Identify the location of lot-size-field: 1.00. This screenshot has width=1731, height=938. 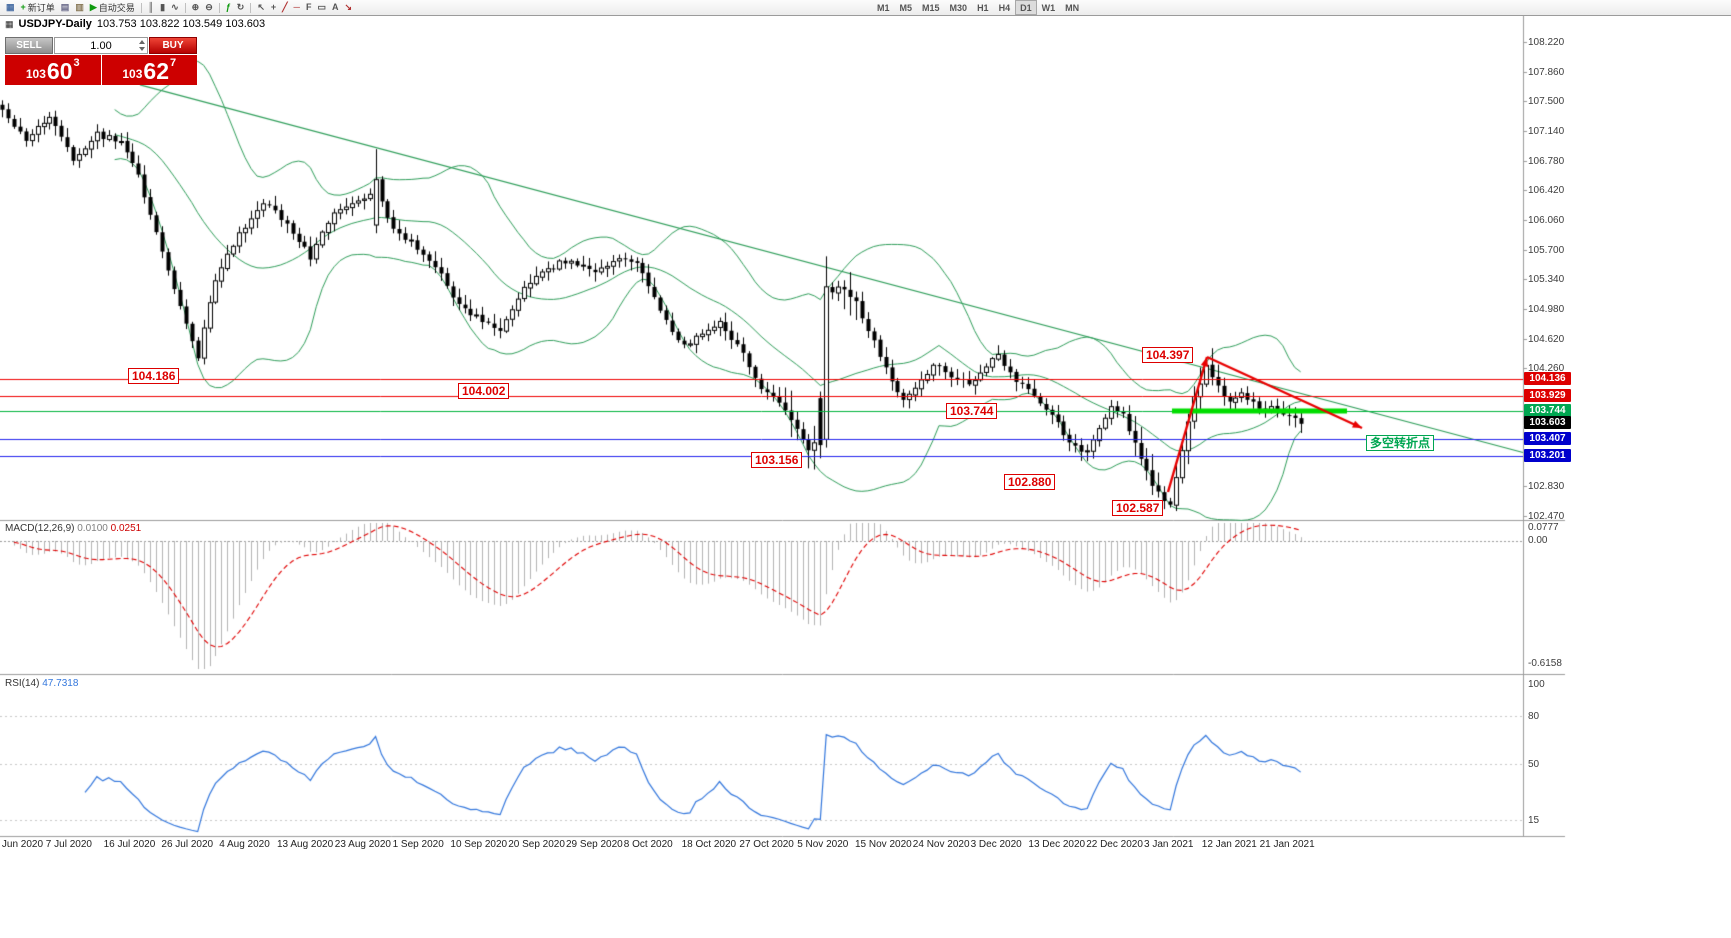
(101, 45).